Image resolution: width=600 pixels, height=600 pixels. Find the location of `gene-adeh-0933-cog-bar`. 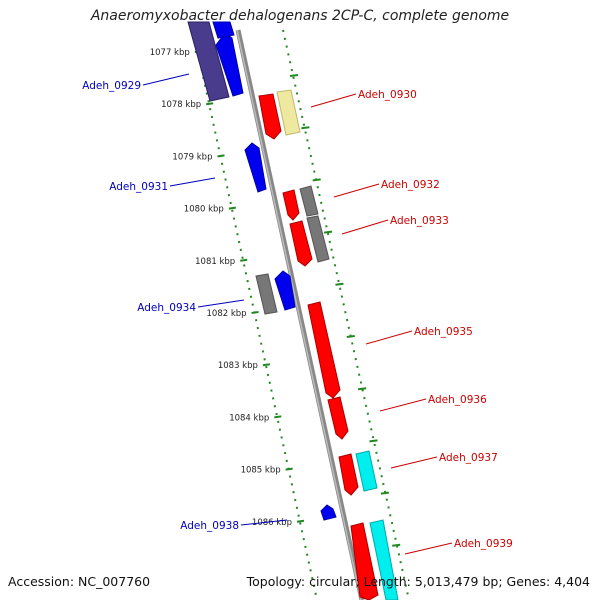

gene-adeh-0933-cog-bar is located at coordinates (318, 239).